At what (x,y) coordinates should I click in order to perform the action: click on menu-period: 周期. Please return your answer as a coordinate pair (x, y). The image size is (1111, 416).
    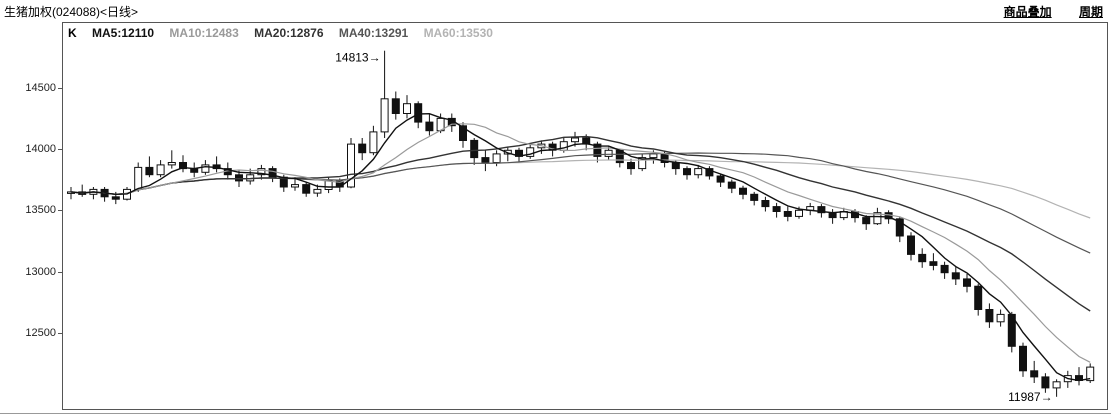
    Looking at the image, I should click on (1090, 12).